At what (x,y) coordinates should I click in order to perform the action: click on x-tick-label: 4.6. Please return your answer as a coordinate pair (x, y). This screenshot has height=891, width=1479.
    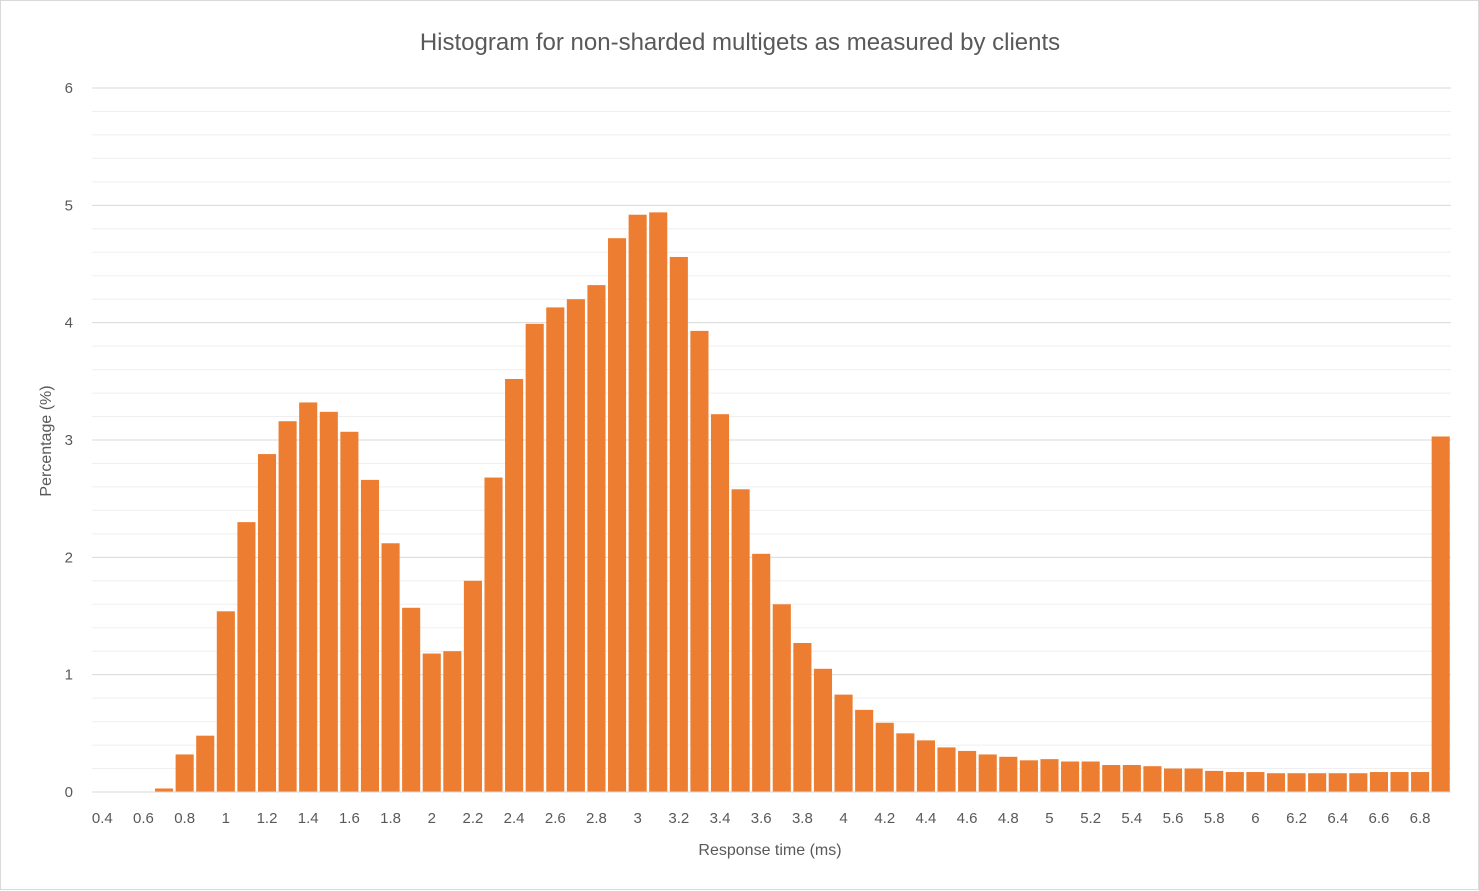
    Looking at the image, I should click on (967, 818).